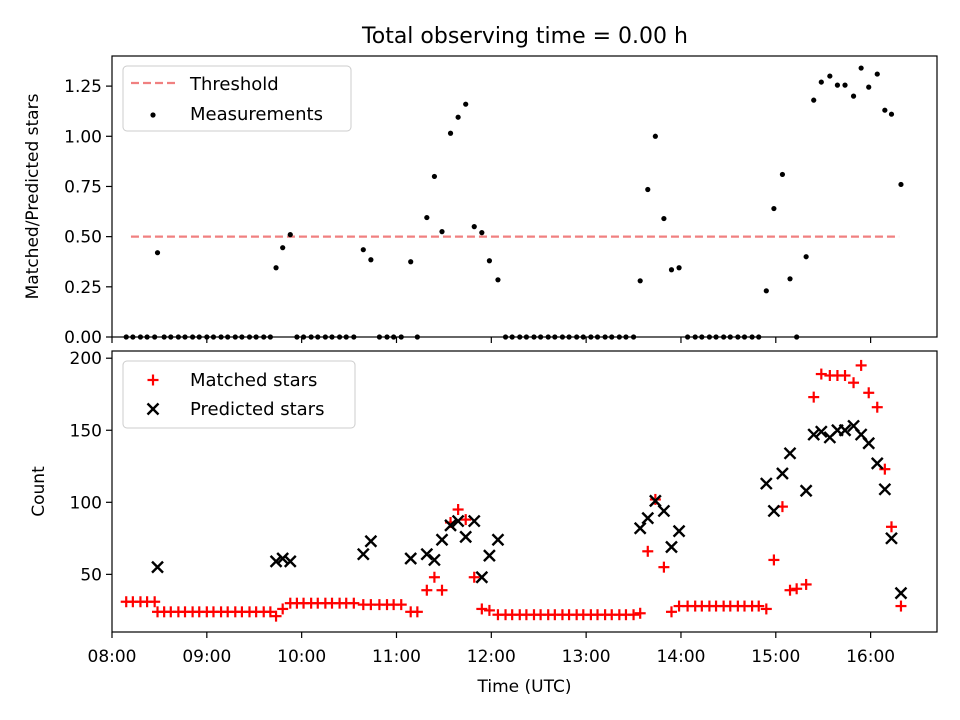  I want to click on x-axis-label: Time (UTC), so click(524, 687).